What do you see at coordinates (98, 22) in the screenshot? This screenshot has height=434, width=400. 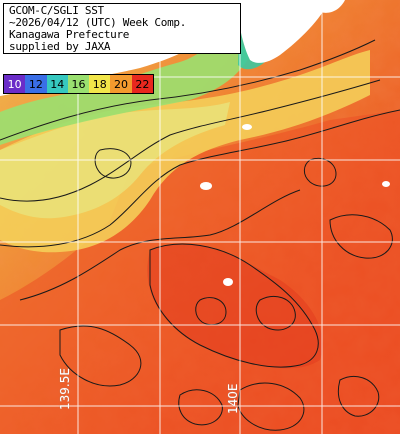 I see `title-line-2: ~2026/04/12 (UTC) Week Comp.` at bounding box center [98, 22].